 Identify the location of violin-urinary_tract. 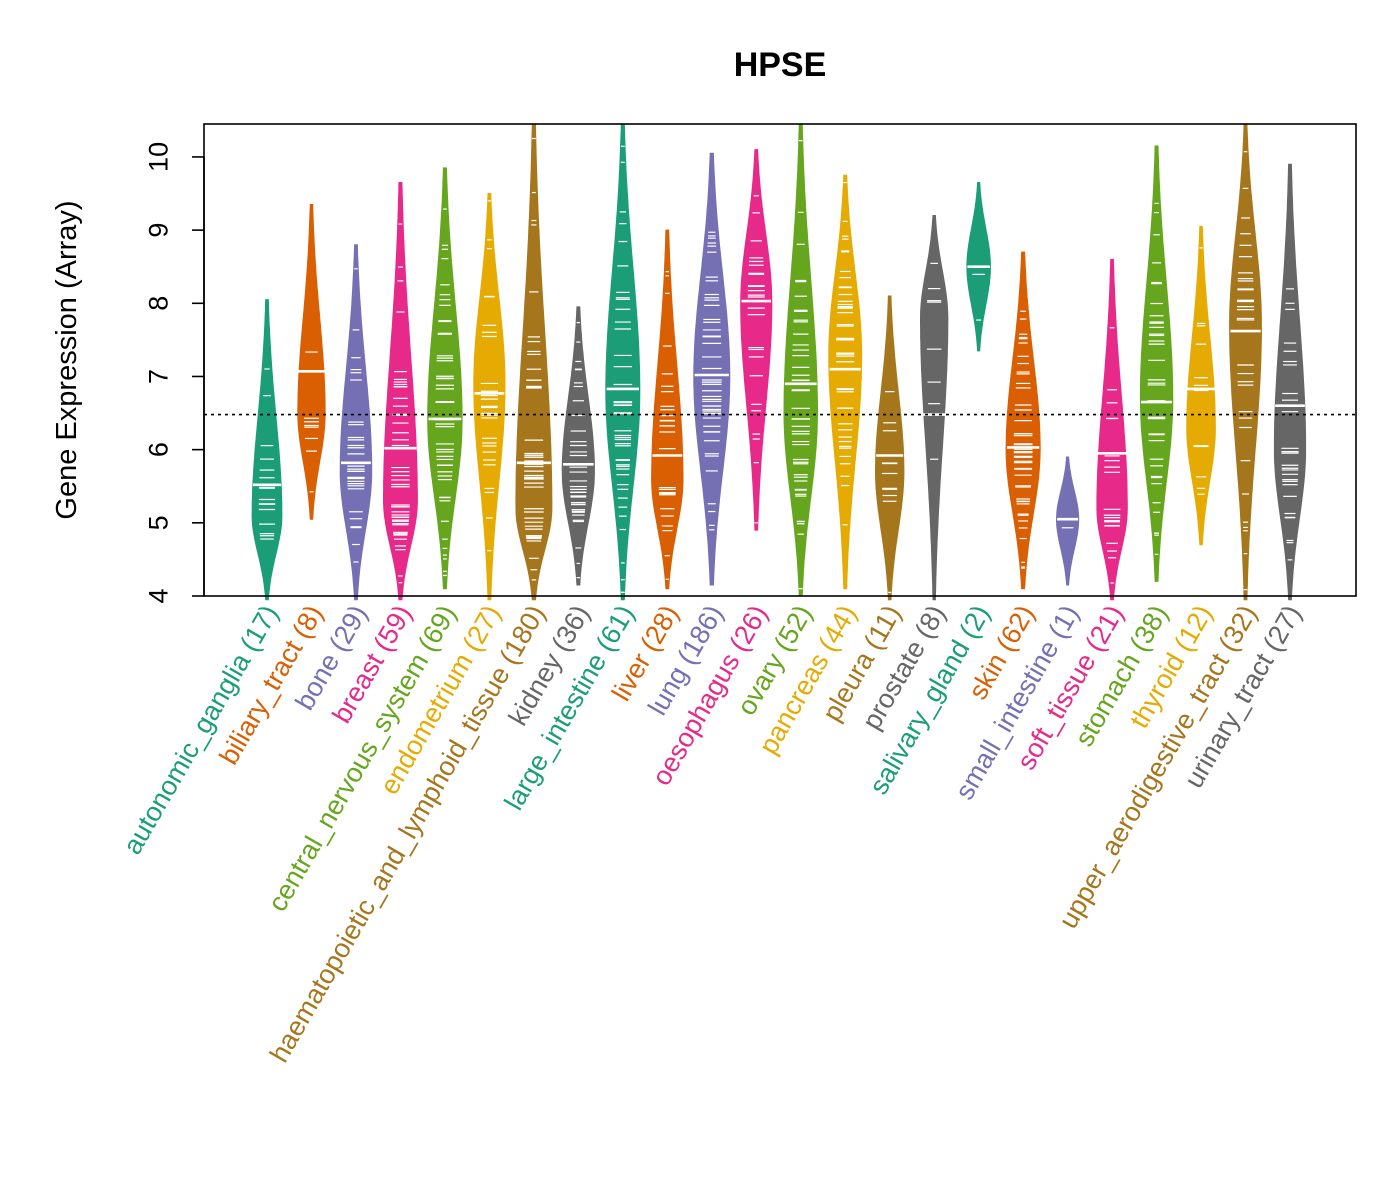
(1290, 382).